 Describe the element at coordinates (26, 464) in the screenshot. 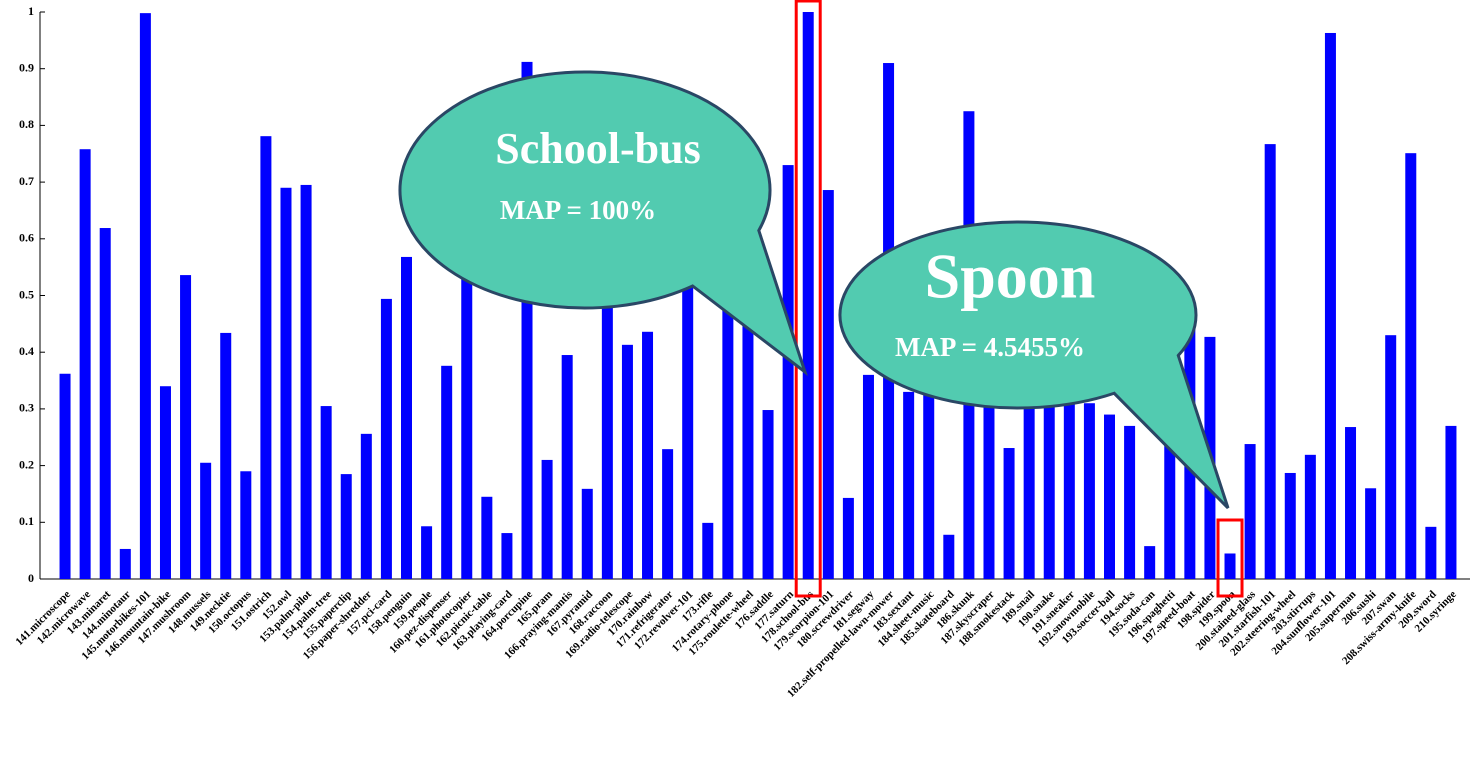

I see `y-tick-label: 0.2` at that location.